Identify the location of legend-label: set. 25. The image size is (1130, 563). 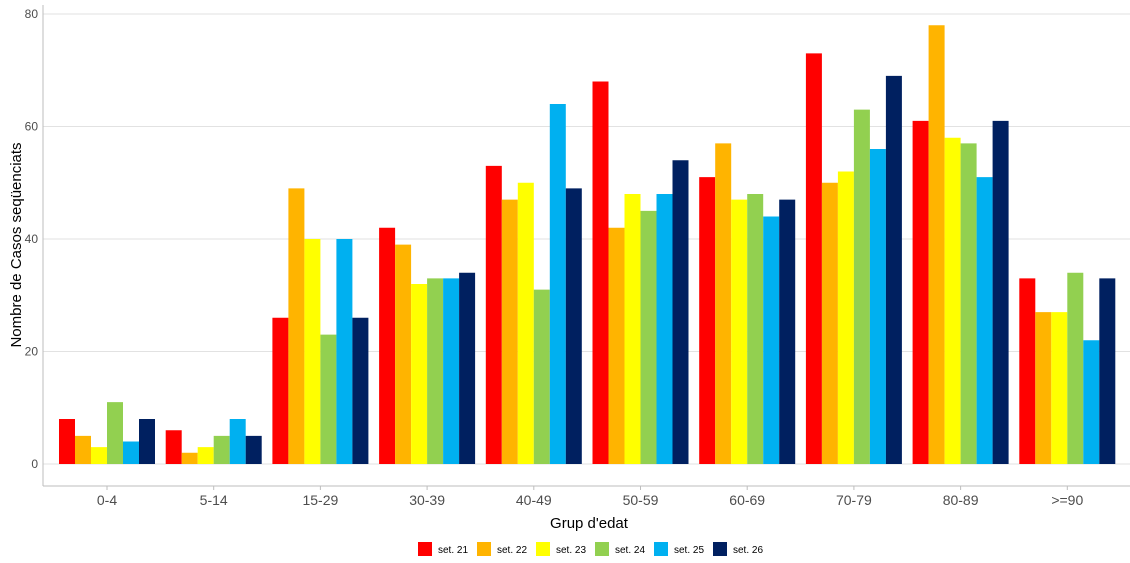
(689, 550).